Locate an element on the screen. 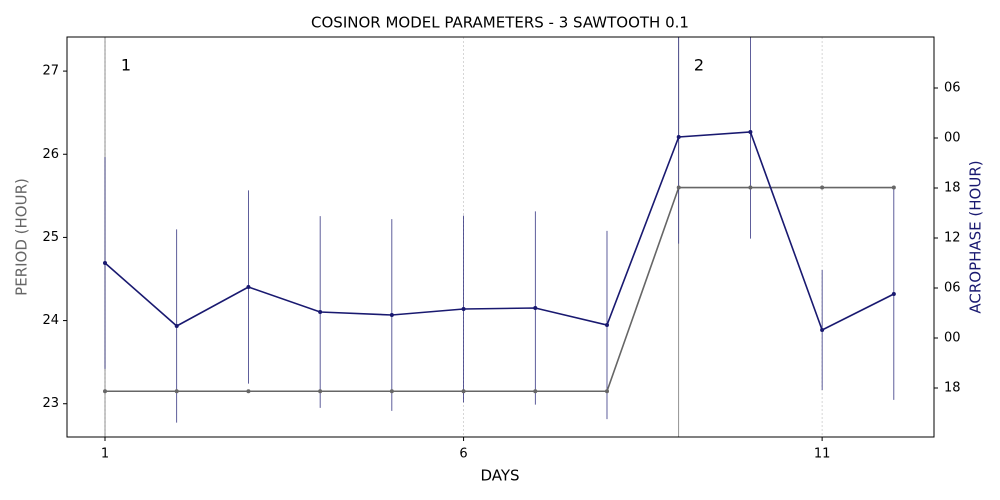  y-tick-label: 27 is located at coordinates (50, 71).